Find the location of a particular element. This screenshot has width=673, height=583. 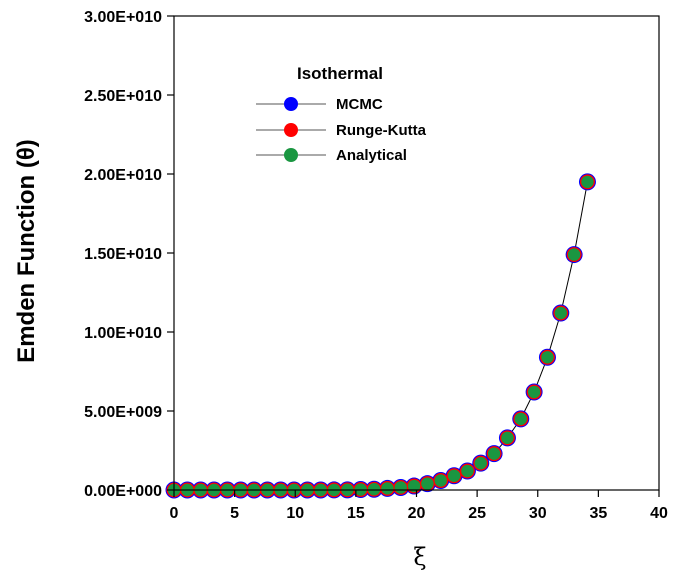

x-tick-label: 10 is located at coordinates (295, 513).